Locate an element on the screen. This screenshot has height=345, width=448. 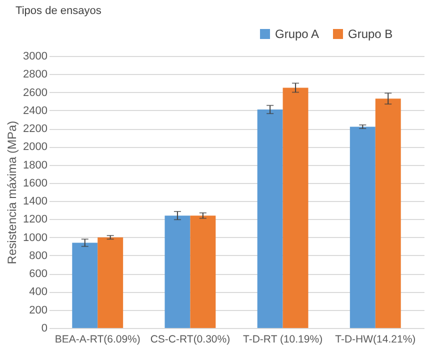
y-tick-label: 0 is located at coordinates (44, 328).